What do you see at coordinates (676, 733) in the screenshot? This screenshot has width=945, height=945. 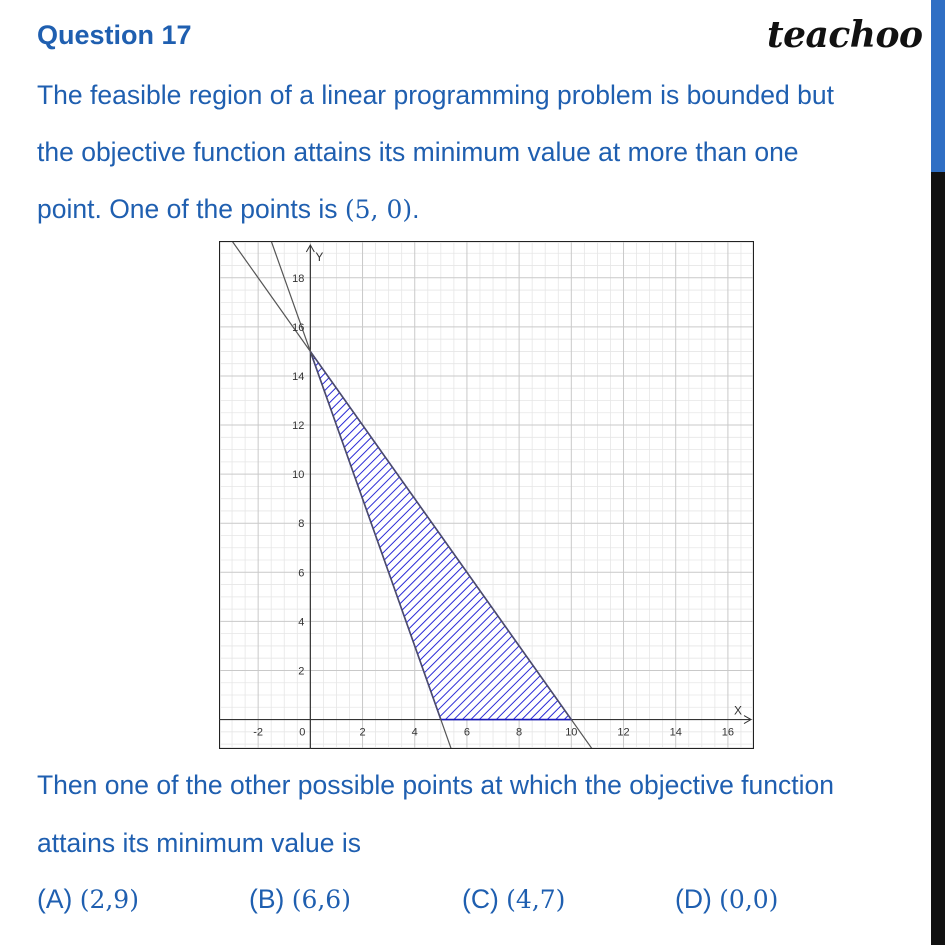 I see `x-tick-label: 14` at bounding box center [676, 733].